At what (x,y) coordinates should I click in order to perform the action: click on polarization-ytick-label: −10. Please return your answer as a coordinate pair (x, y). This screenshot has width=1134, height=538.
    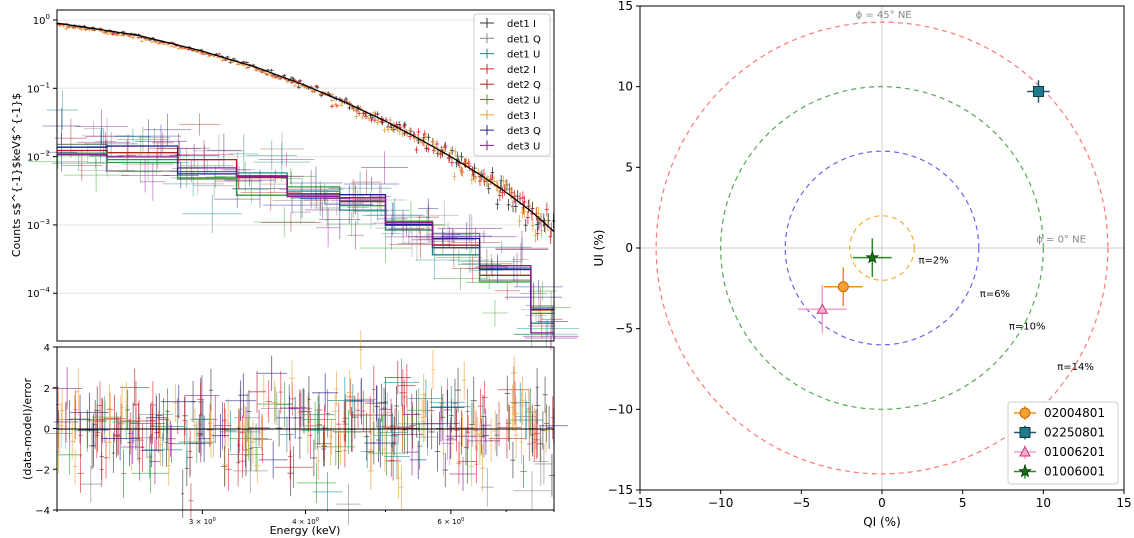
    Looking at the image, I should click on (620, 409).